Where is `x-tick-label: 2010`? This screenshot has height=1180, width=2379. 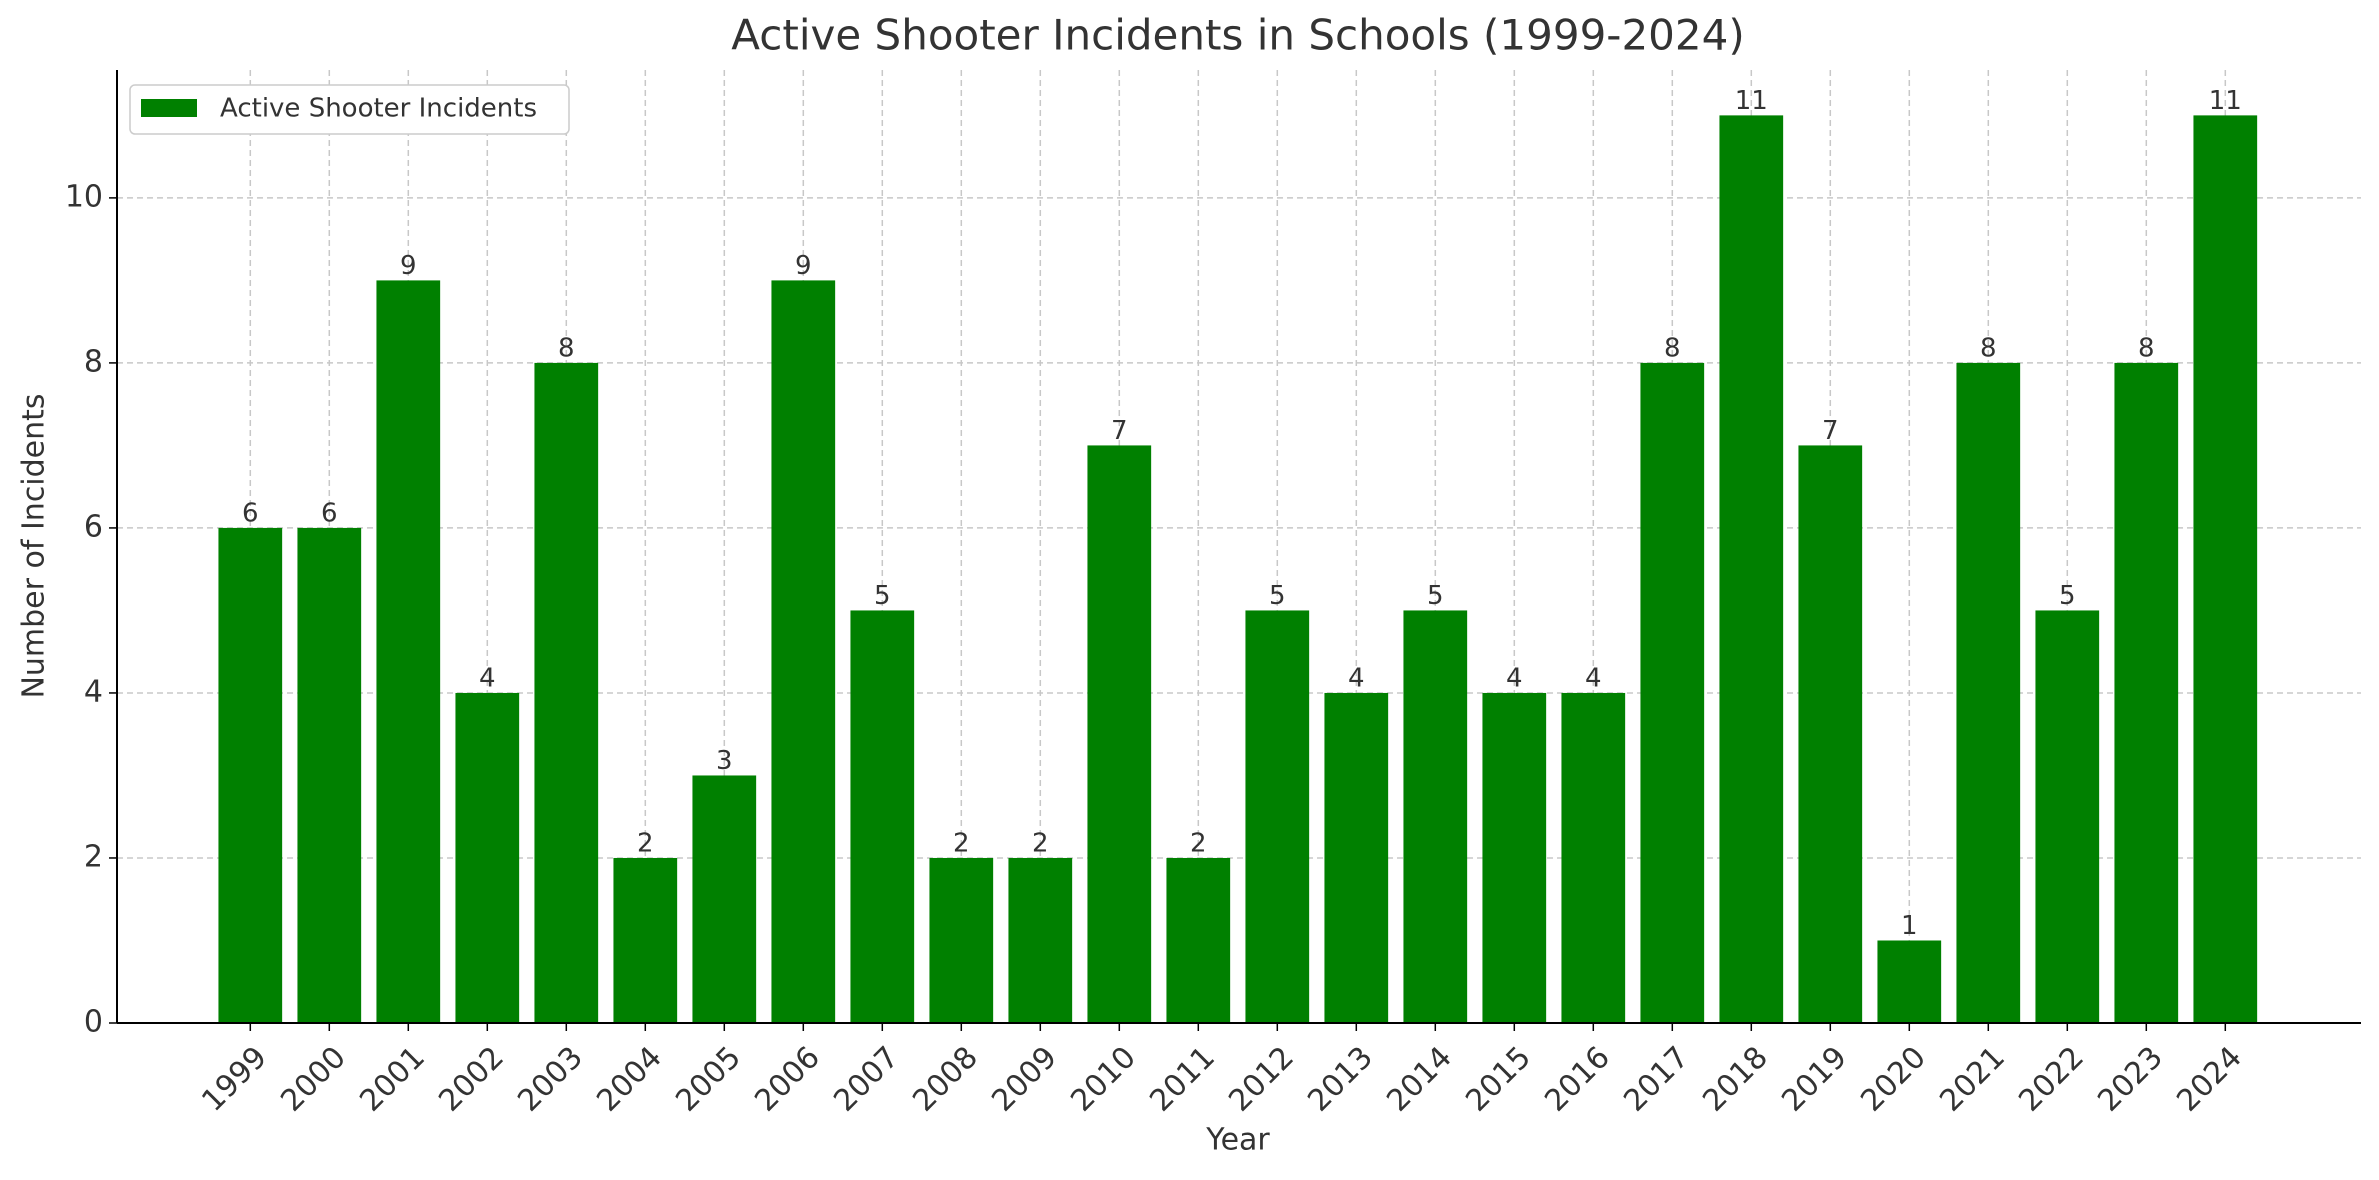
x-tick-label: 2010 is located at coordinates (1103, 1079).